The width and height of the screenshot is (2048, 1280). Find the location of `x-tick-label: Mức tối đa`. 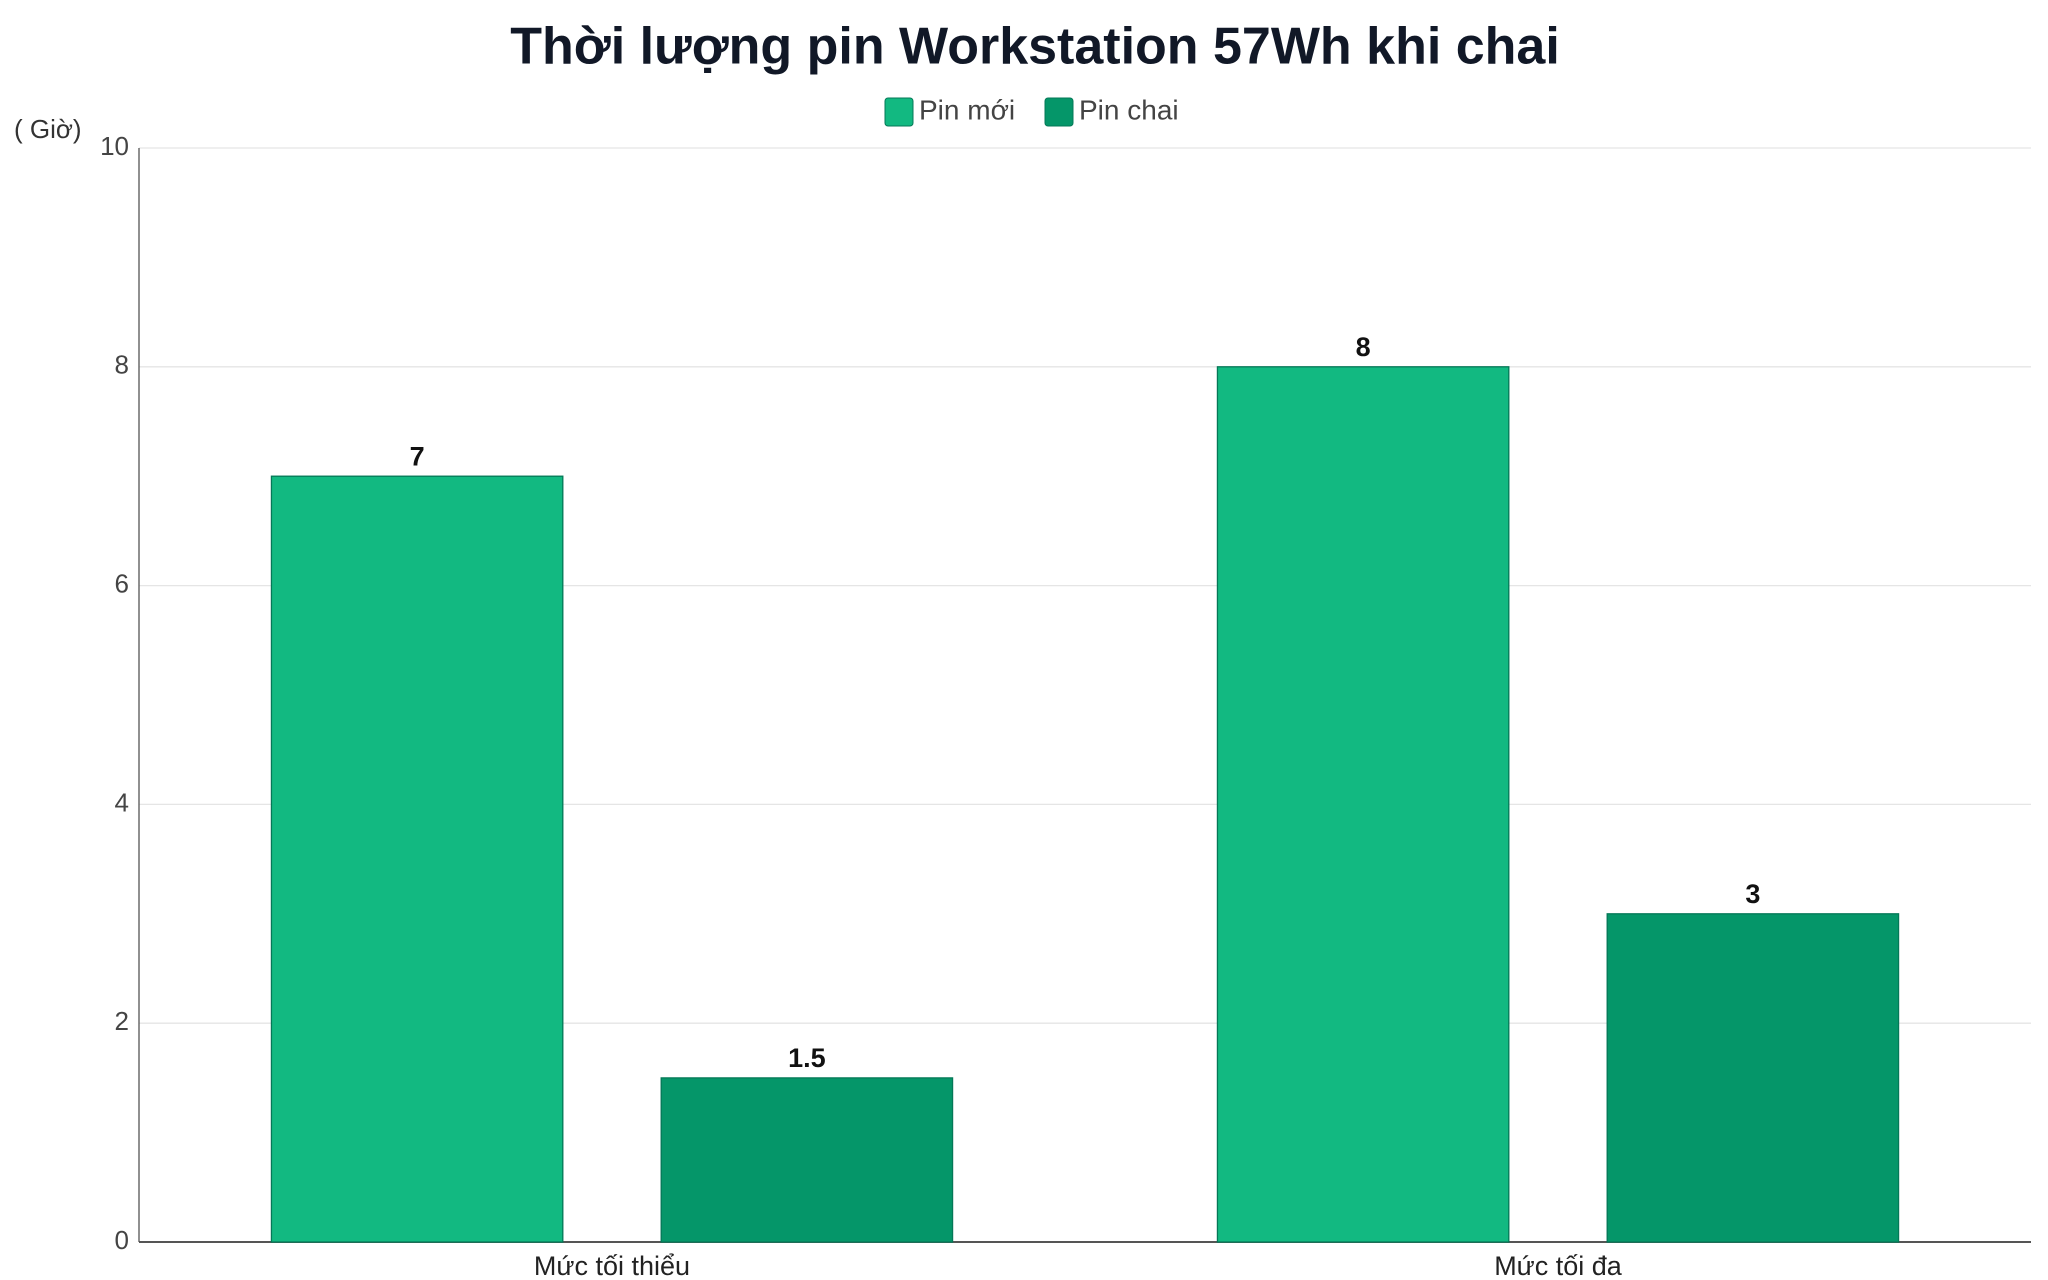

x-tick-label: Mức tối đa is located at coordinates (1558, 1265).